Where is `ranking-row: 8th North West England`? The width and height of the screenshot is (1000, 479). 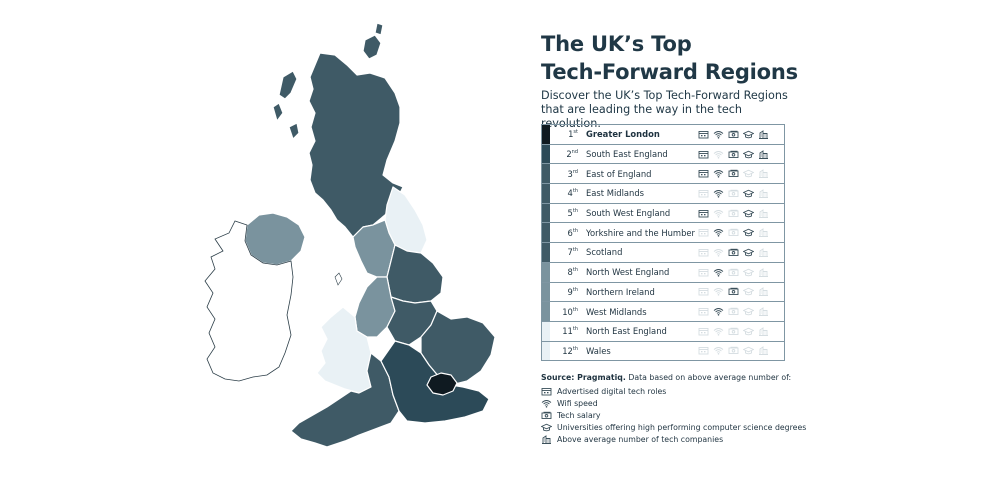 ranking-row: 8th North West England is located at coordinates (663, 272).